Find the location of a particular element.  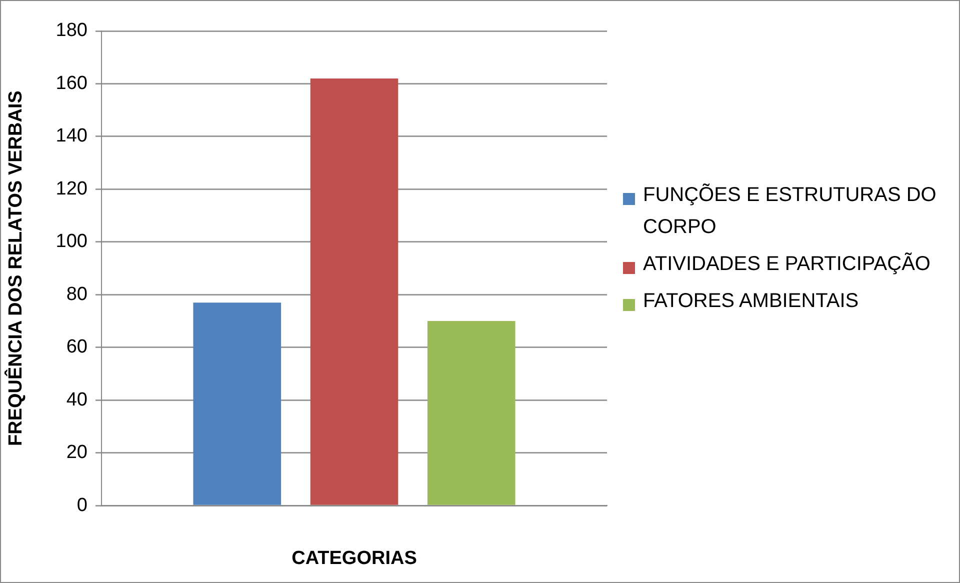

y-tick-label: 80 is located at coordinates (77, 294).